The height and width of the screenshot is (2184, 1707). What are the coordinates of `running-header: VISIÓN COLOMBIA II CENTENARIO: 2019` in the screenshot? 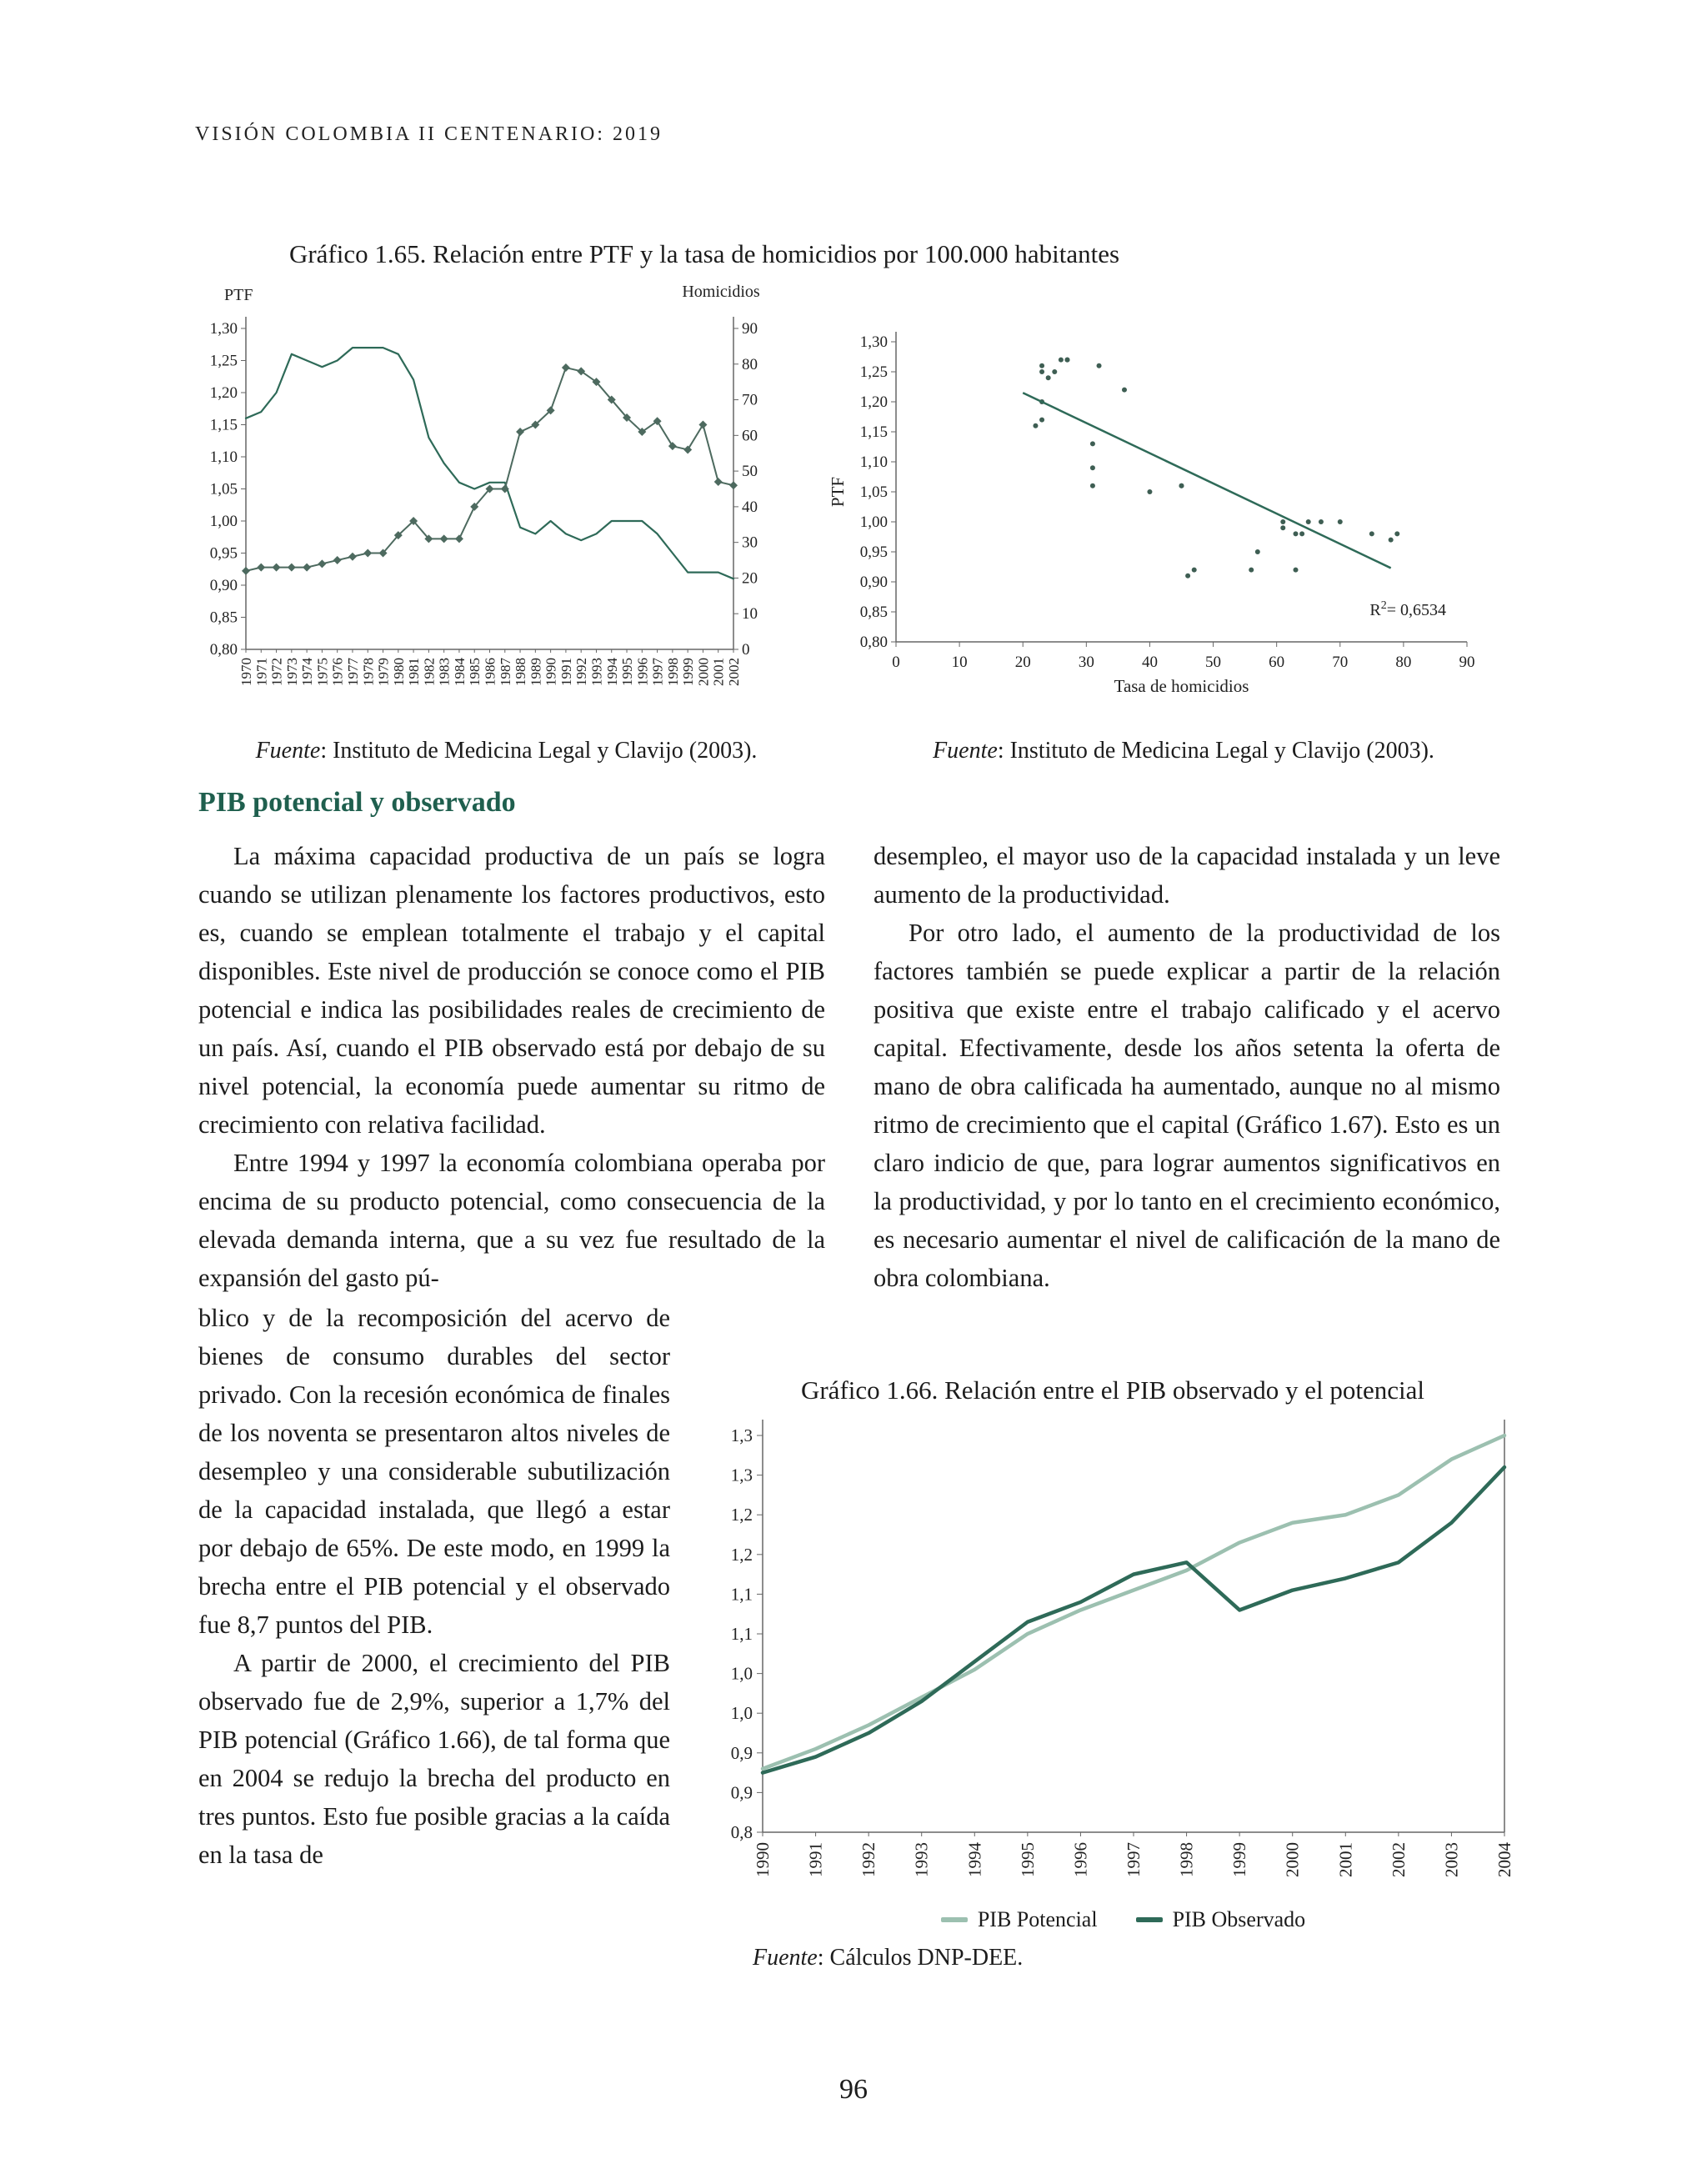 It's located at (429, 134).